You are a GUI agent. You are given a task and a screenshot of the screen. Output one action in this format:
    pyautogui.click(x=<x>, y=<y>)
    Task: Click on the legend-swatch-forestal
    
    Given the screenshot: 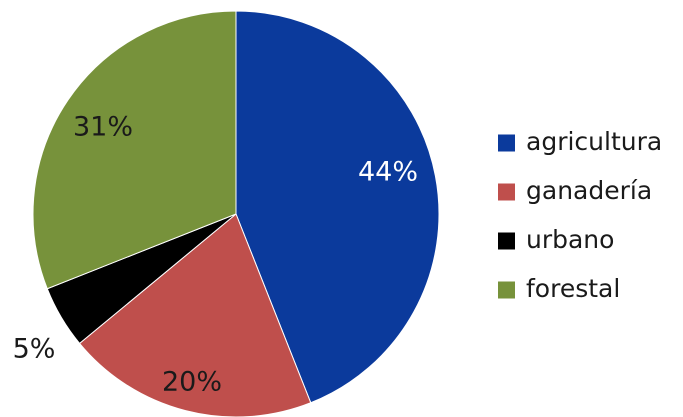 What is the action you would take?
    pyautogui.click(x=506, y=290)
    